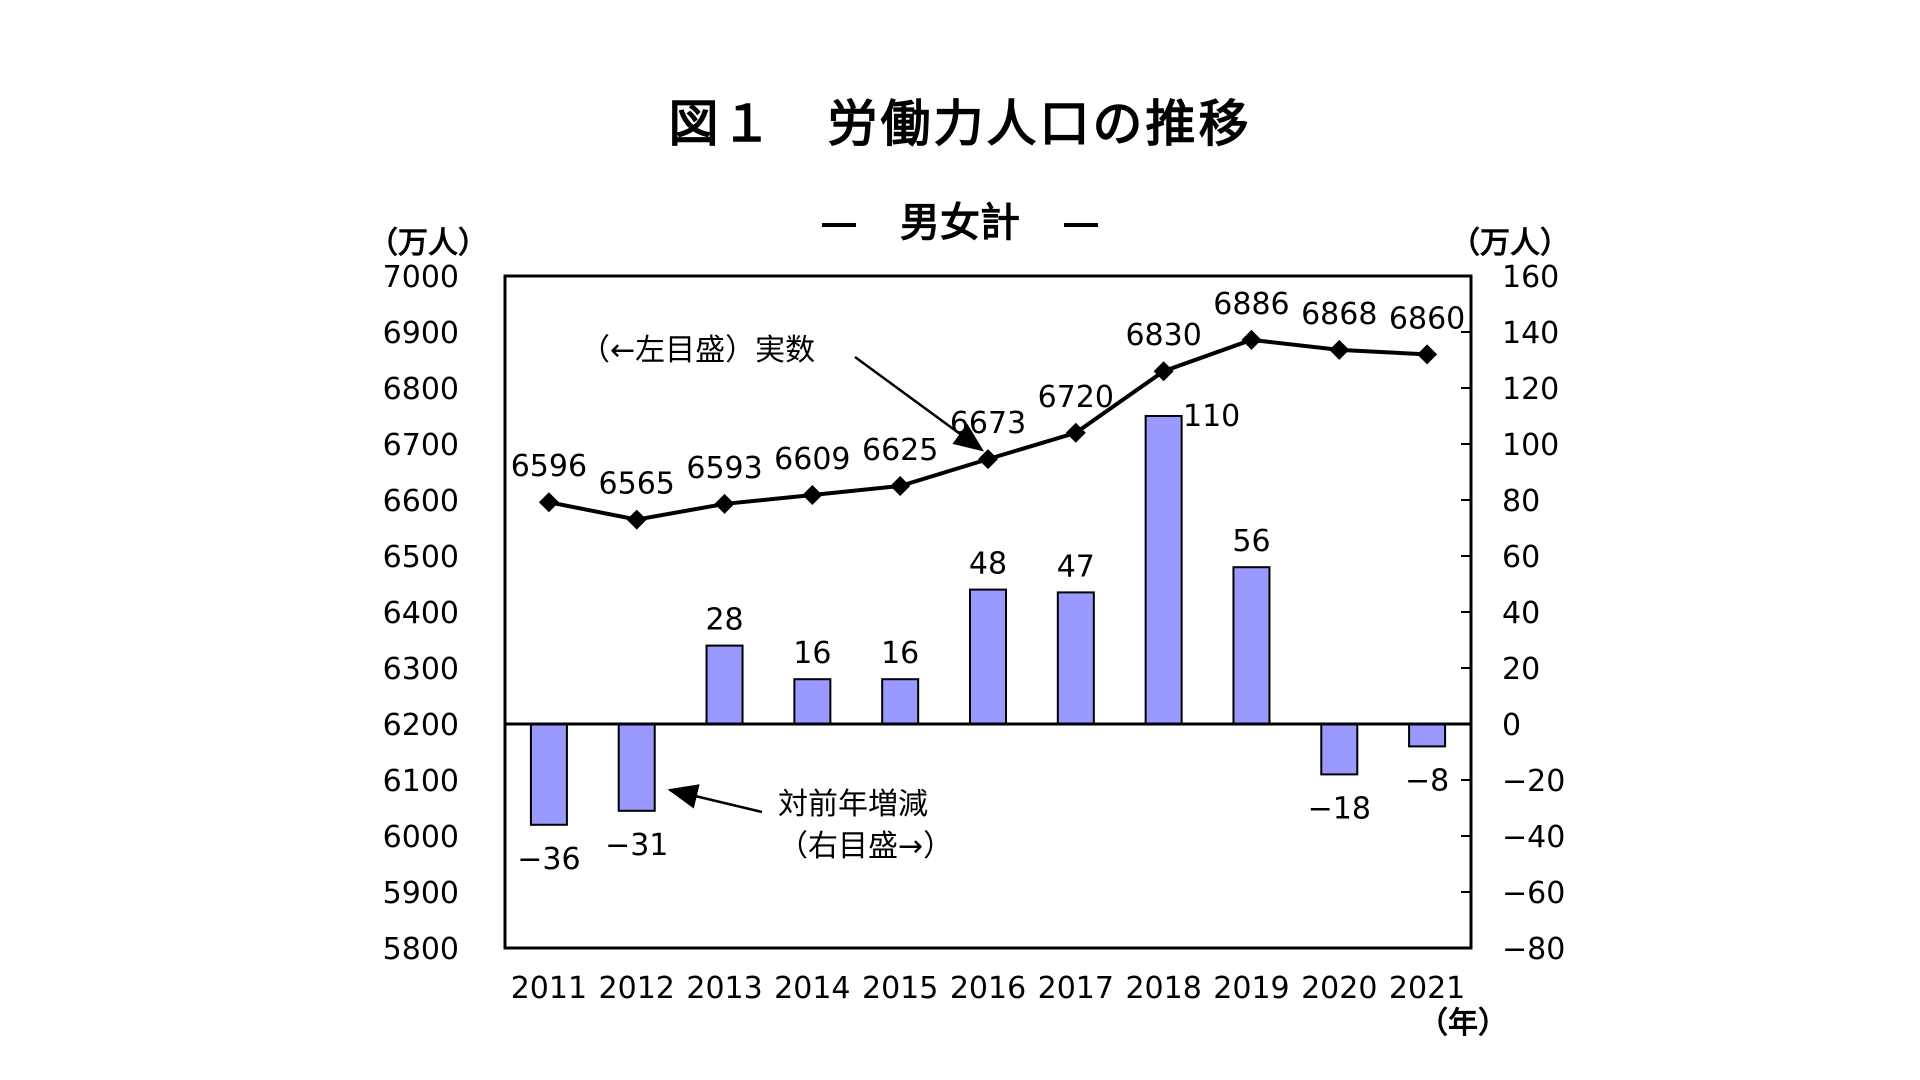 The width and height of the screenshot is (1920, 1080). What do you see at coordinates (1533, 949) in the screenshot?
I see `right-axis-tick-label: −80` at bounding box center [1533, 949].